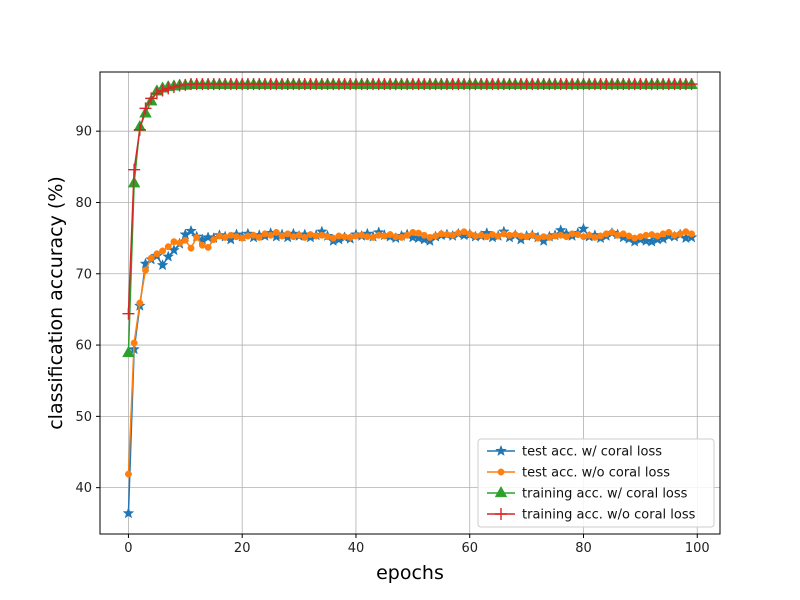  What do you see at coordinates (83, 203) in the screenshot?
I see `y-tick-label: 80` at bounding box center [83, 203].